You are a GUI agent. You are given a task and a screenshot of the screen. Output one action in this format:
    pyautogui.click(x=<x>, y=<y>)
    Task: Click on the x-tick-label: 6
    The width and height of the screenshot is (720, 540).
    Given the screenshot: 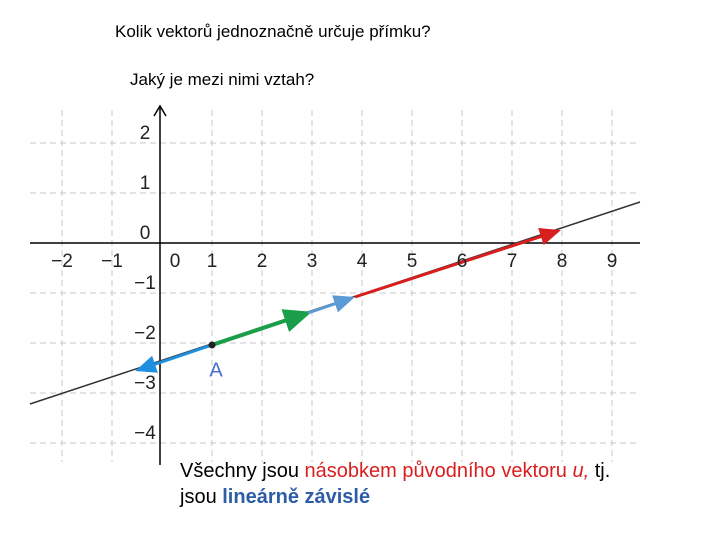 What is the action you would take?
    pyautogui.click(x=462, y=261)
    